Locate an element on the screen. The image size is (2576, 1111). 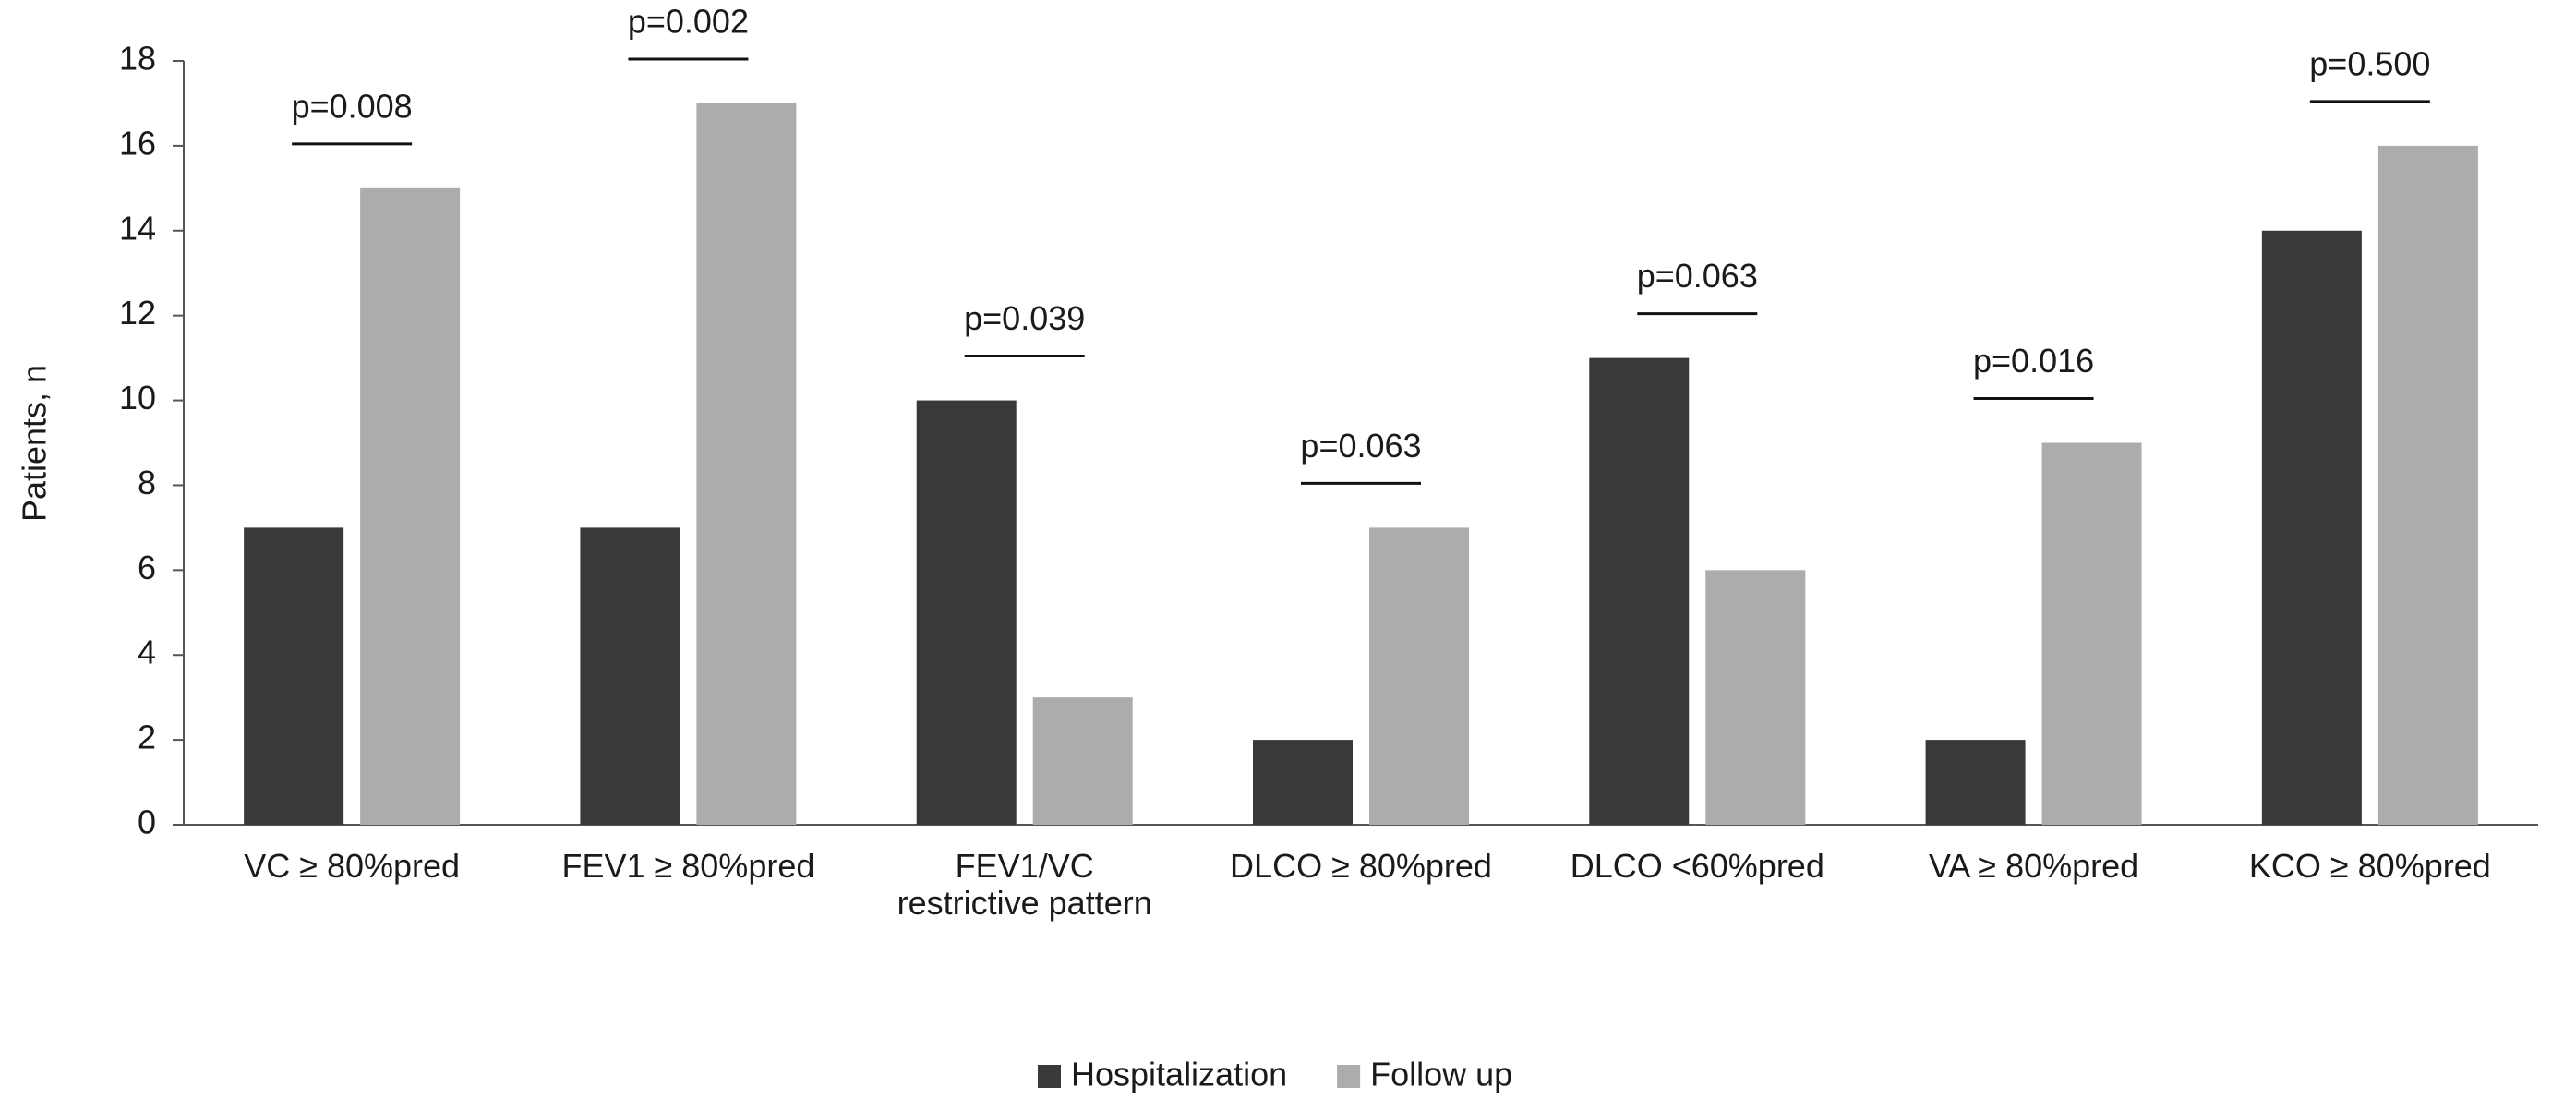
y-tick-label: 12 is located at coordinates (137, 313).